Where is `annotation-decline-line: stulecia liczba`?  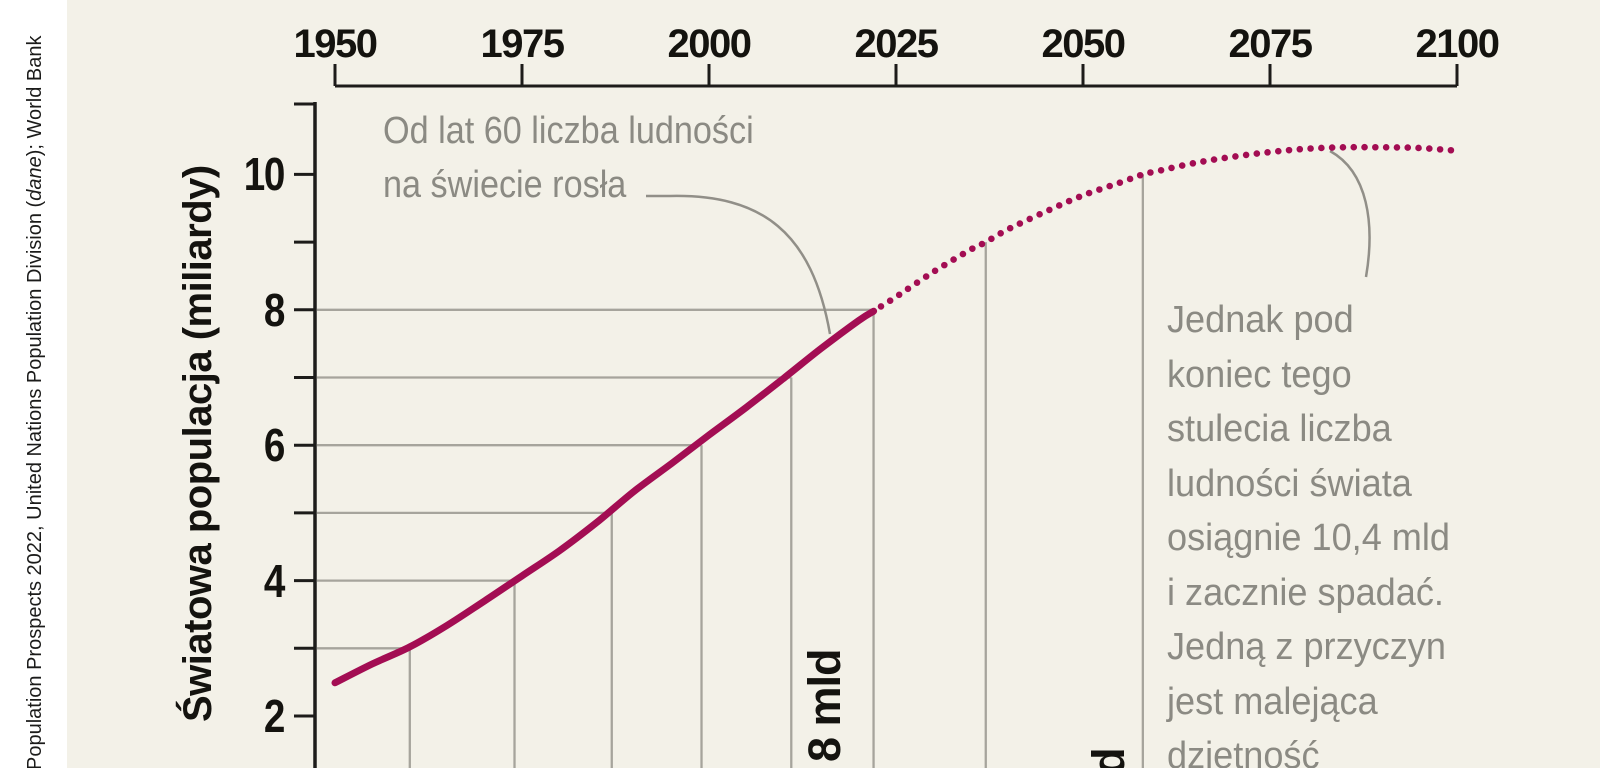
annotation-decline-line: stulecia liczba is located at coordinates (1279, 429).